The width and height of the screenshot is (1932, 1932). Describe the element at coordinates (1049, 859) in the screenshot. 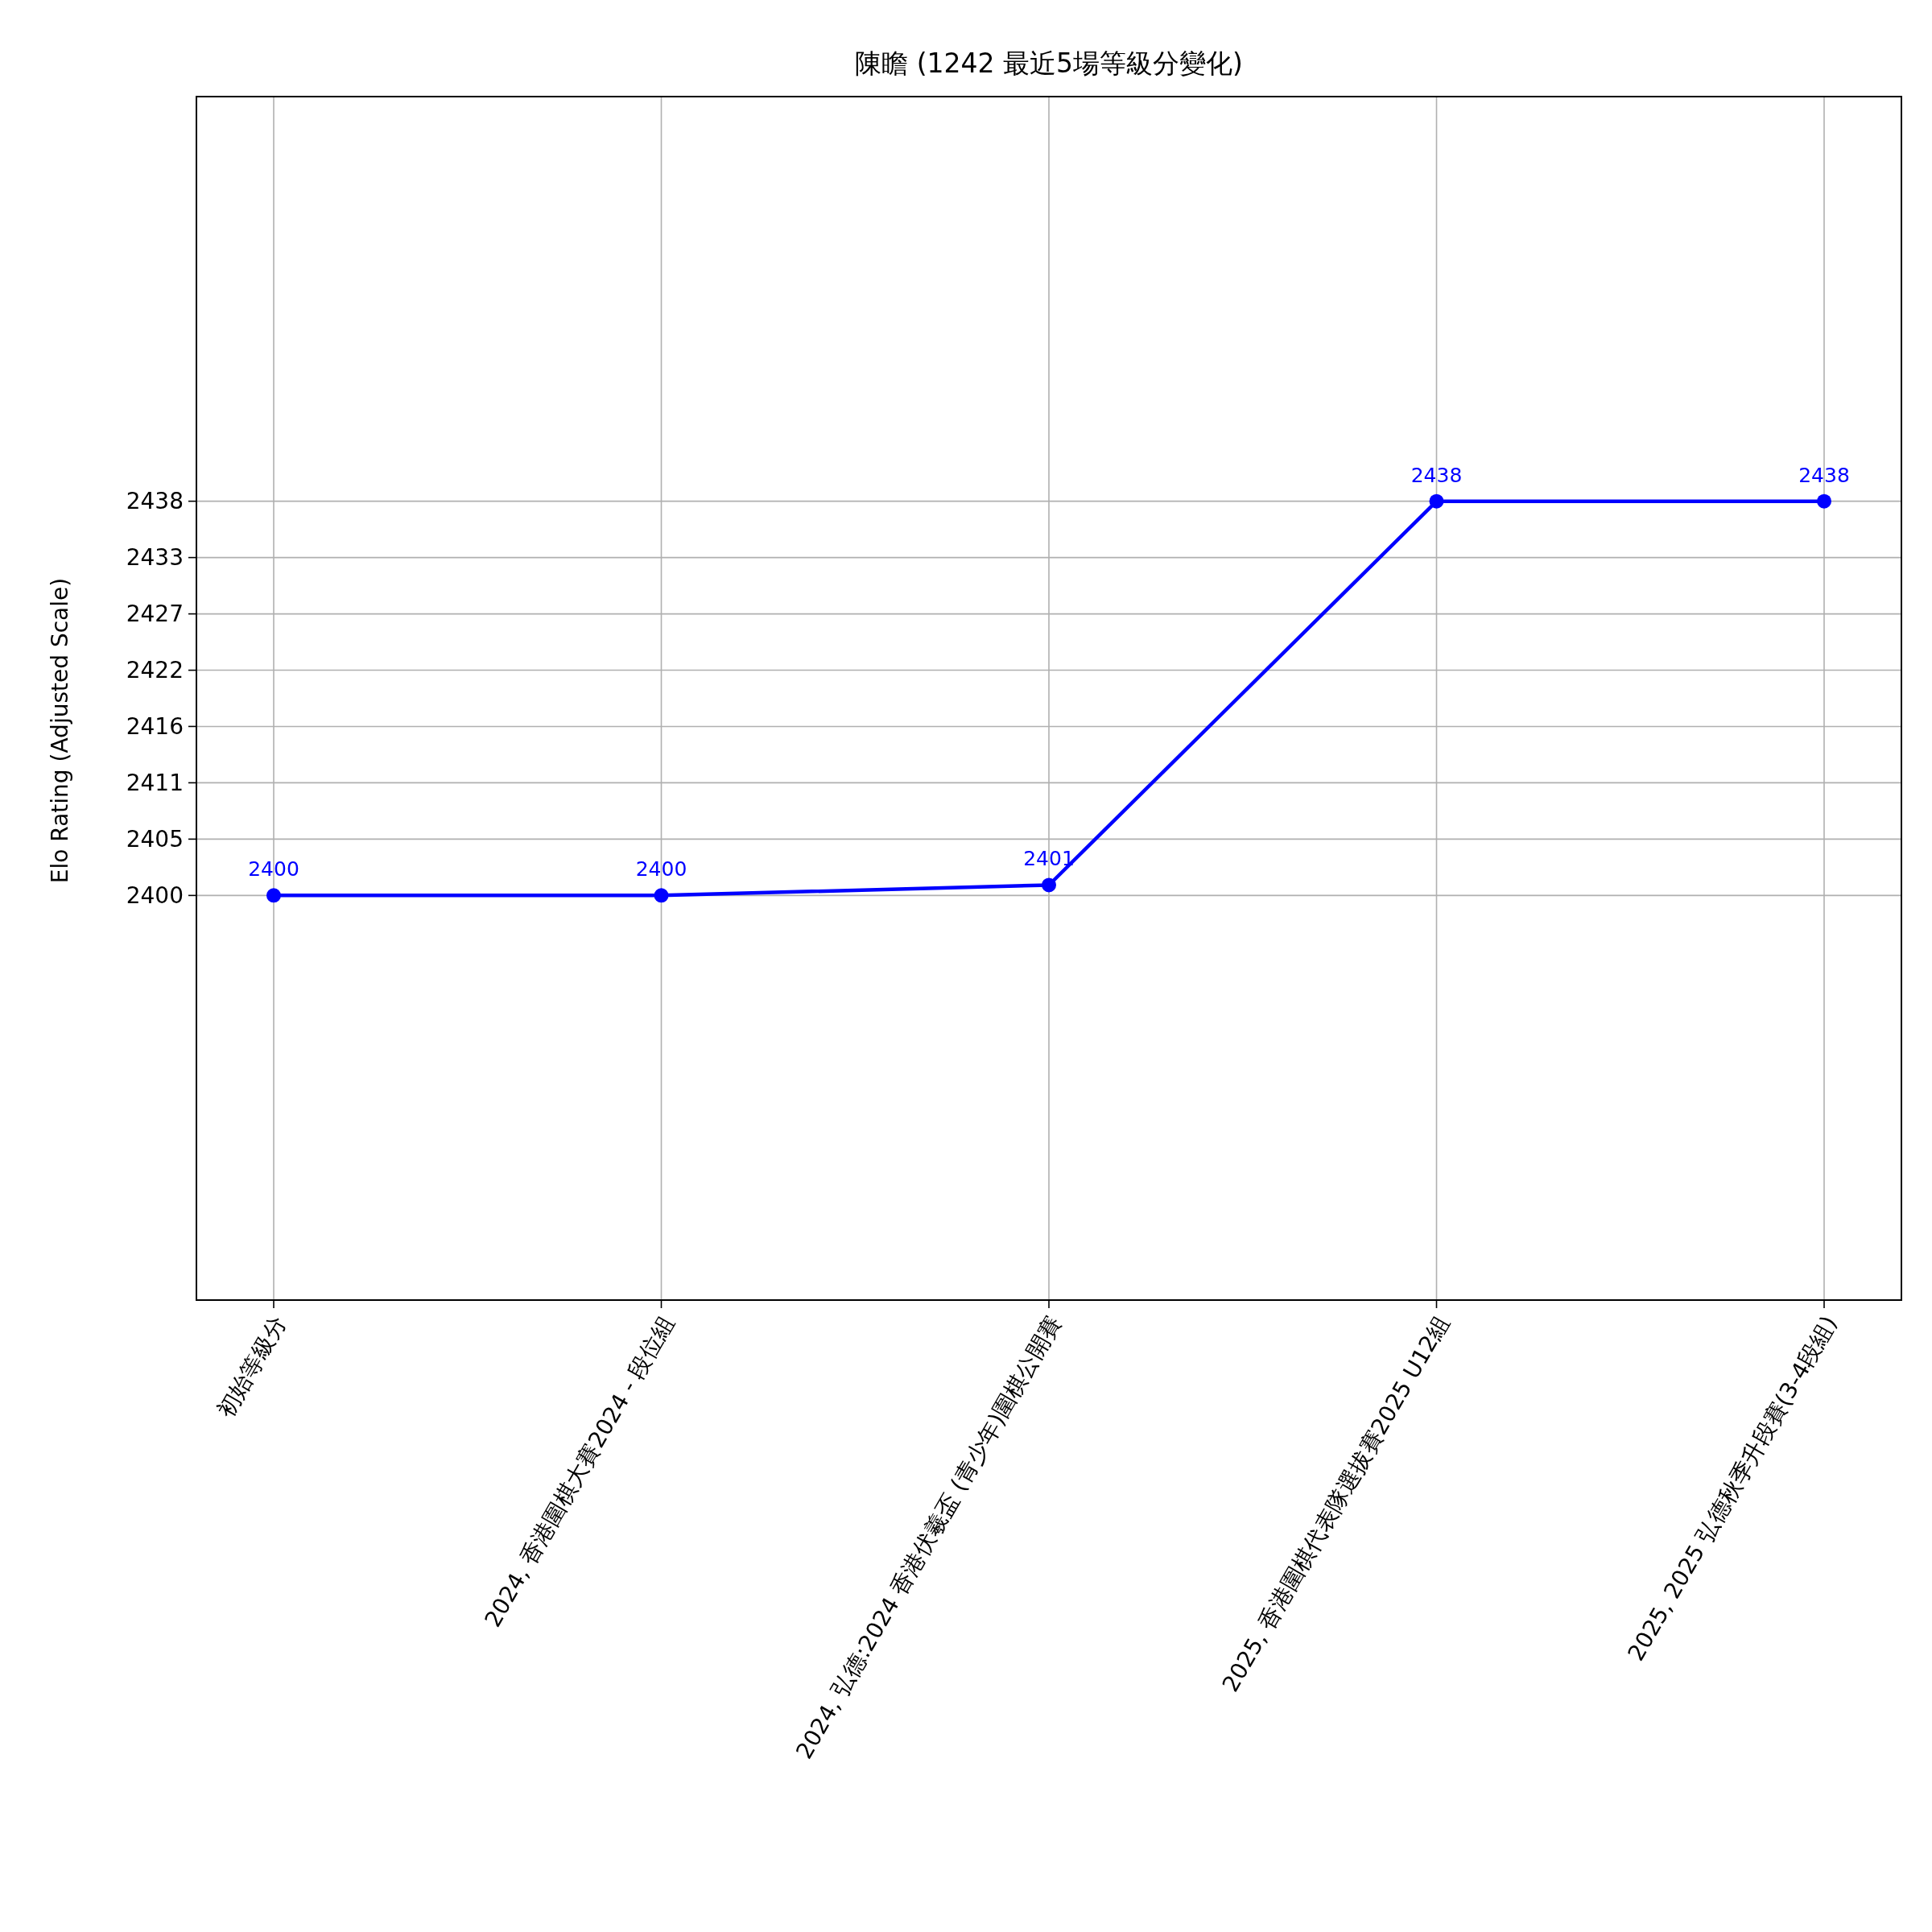

I see `data-label: 2401` at that location.